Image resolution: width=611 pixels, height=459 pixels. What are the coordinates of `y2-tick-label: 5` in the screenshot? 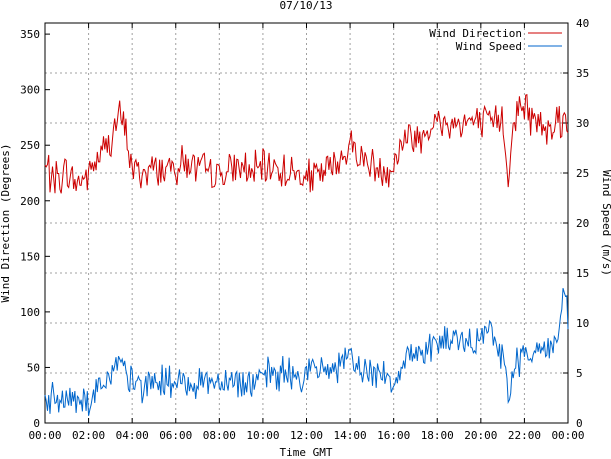 It's located at (579, 373).